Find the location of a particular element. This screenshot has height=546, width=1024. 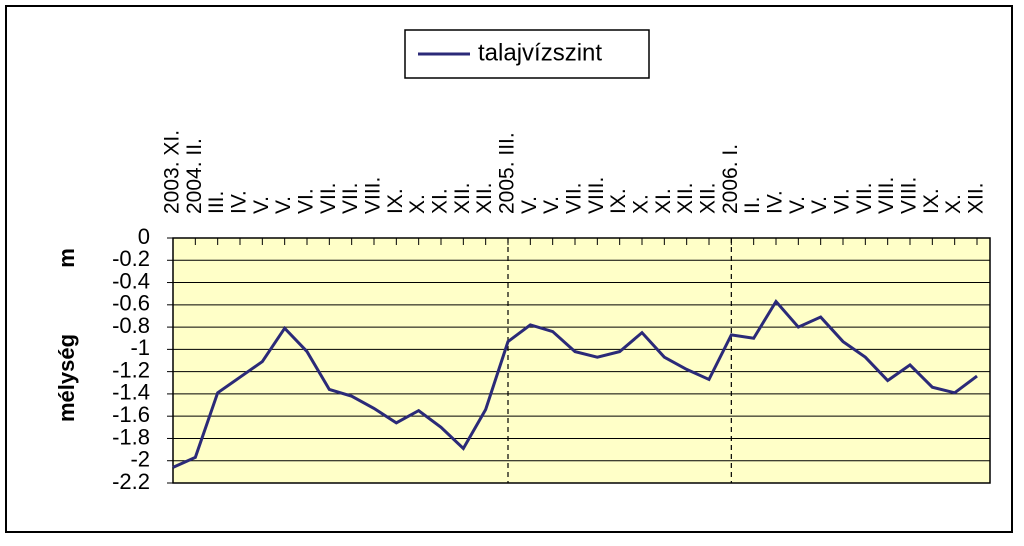

x-tick-label: 2006. I. is located at coordinates (730, 179).